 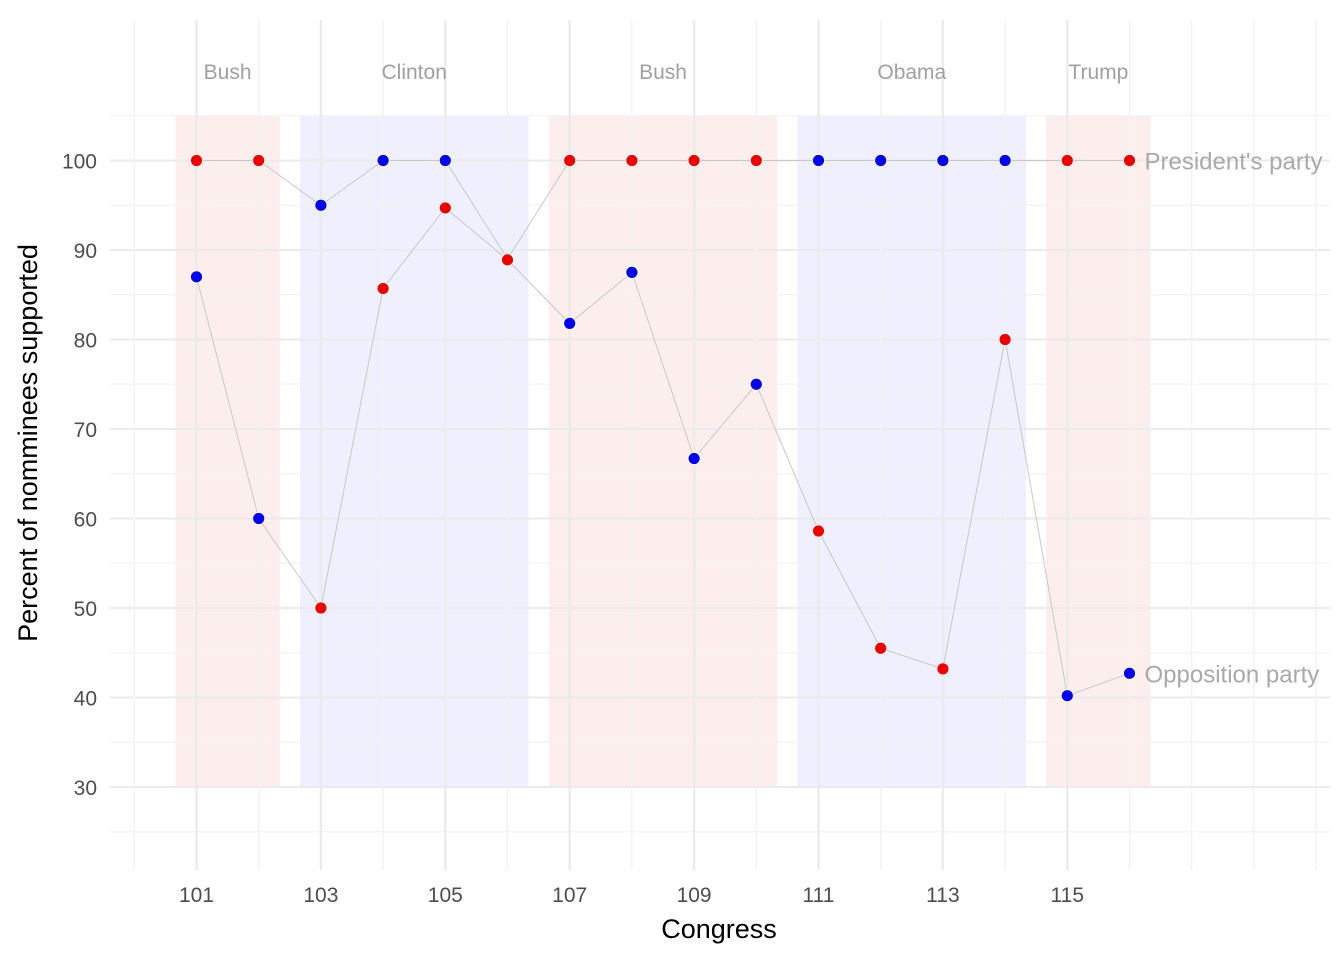 I want to click on presidency-label-0: Bush, so click(x=228, y=72).